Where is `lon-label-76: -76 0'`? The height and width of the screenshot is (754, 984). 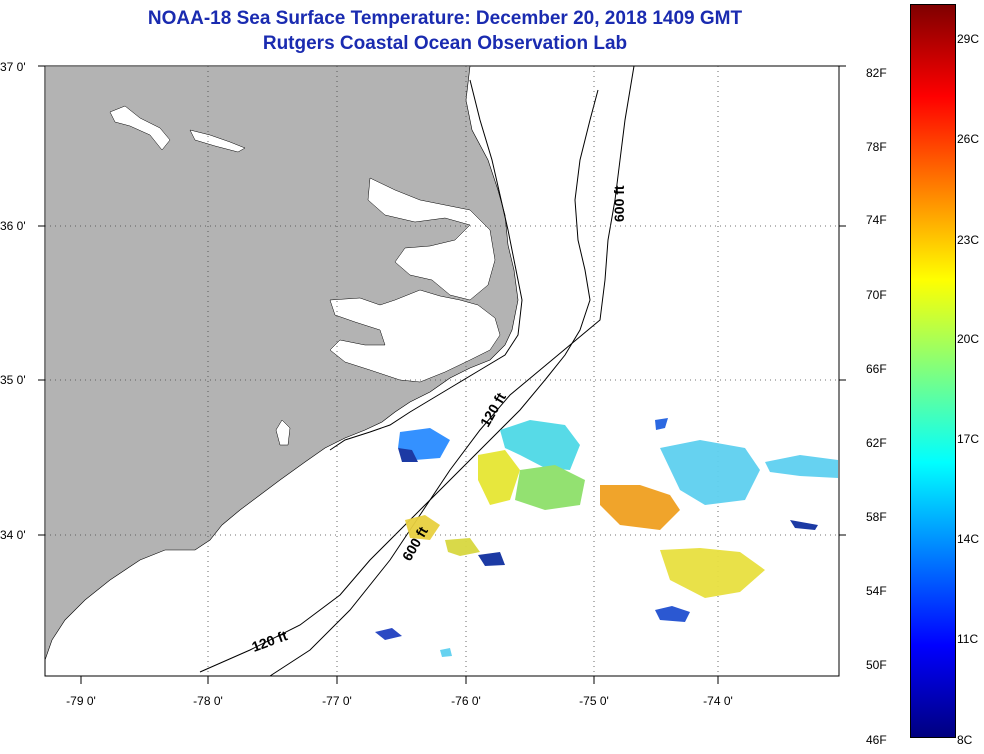
lon-label-76: -76 0' is located at coordinates (466, 701).